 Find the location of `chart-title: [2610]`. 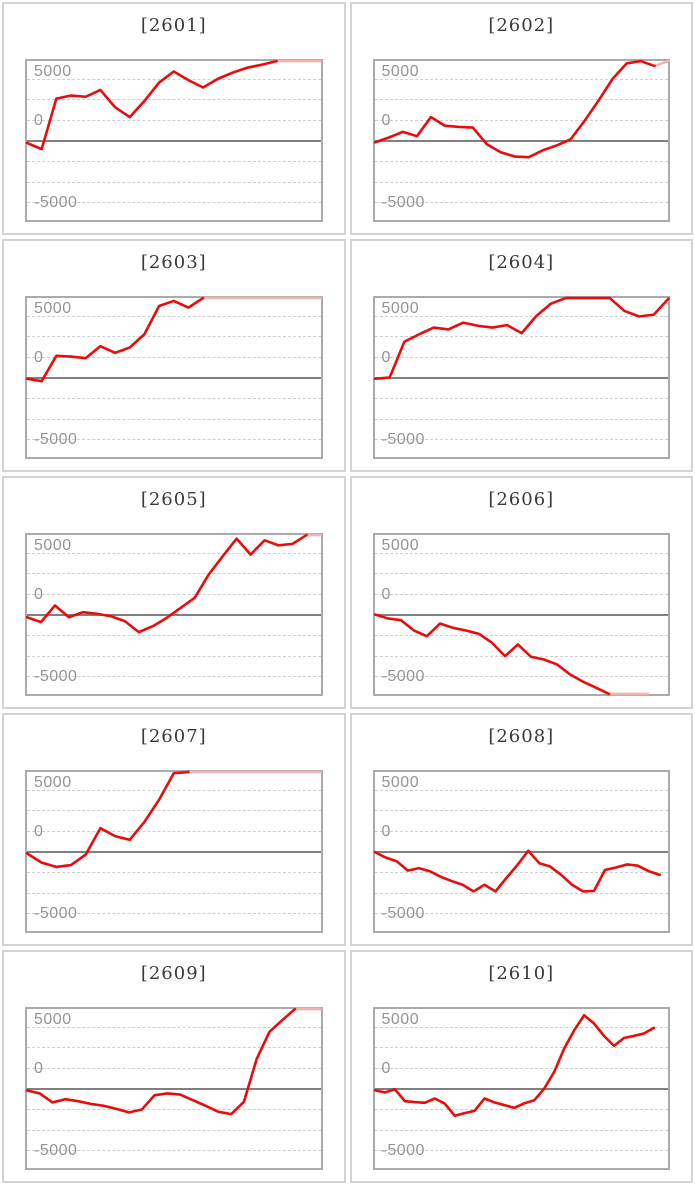

chart-title: [2610] is located at coordinates (521, 973).